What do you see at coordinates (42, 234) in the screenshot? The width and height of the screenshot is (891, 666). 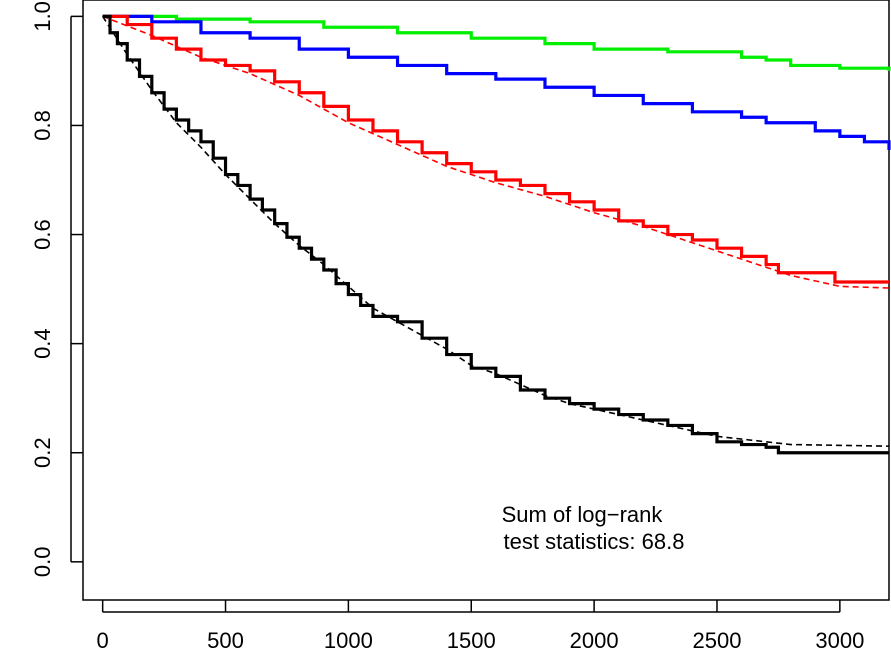 I see `y-tick-label: 0.6` at bounding box center [42, 234].